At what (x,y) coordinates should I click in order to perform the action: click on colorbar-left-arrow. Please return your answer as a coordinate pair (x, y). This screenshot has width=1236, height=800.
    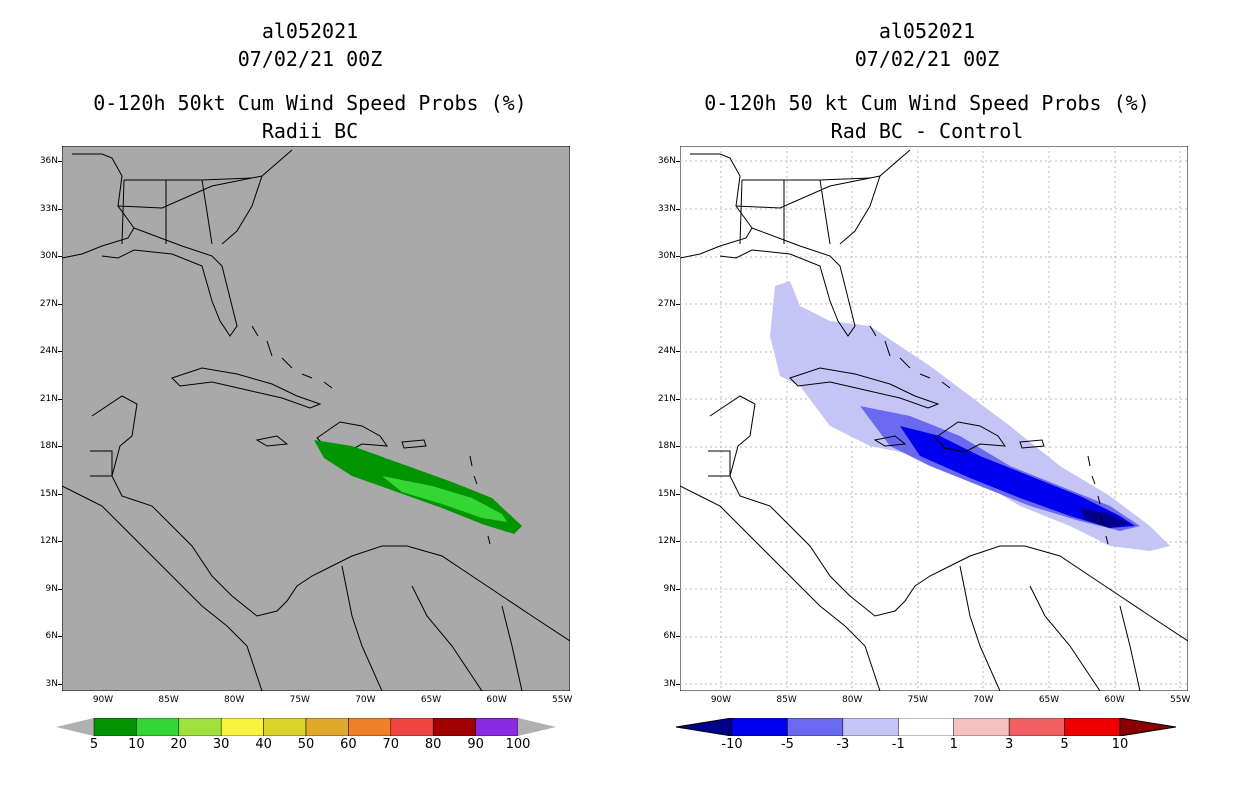
    Looking at the image, I should click on (704, 727).